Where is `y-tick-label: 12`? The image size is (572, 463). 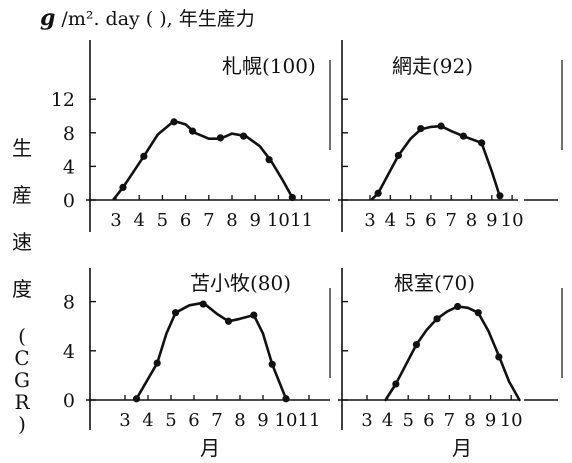
y-tick-label: 12 is located at coordinates (63, 100).